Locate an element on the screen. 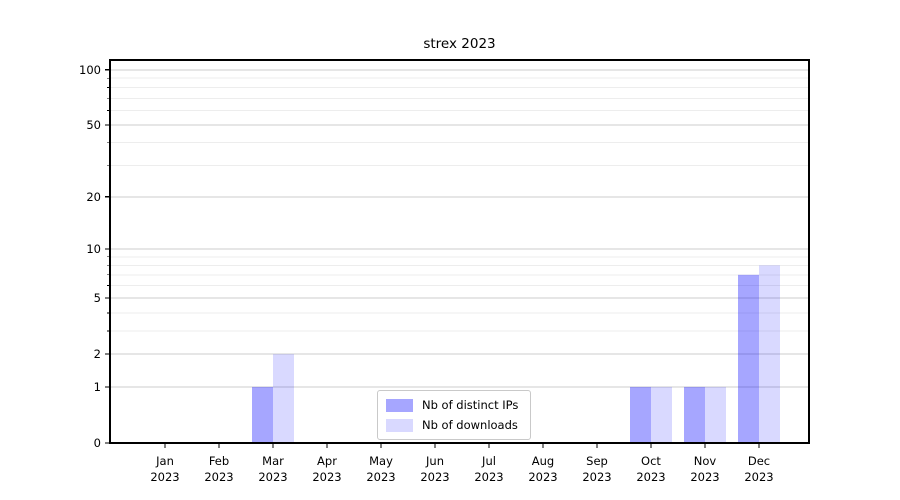 This screenshot has height=500, width=900. x-tick-label-month: Oct is located at coordinates (651, 461).